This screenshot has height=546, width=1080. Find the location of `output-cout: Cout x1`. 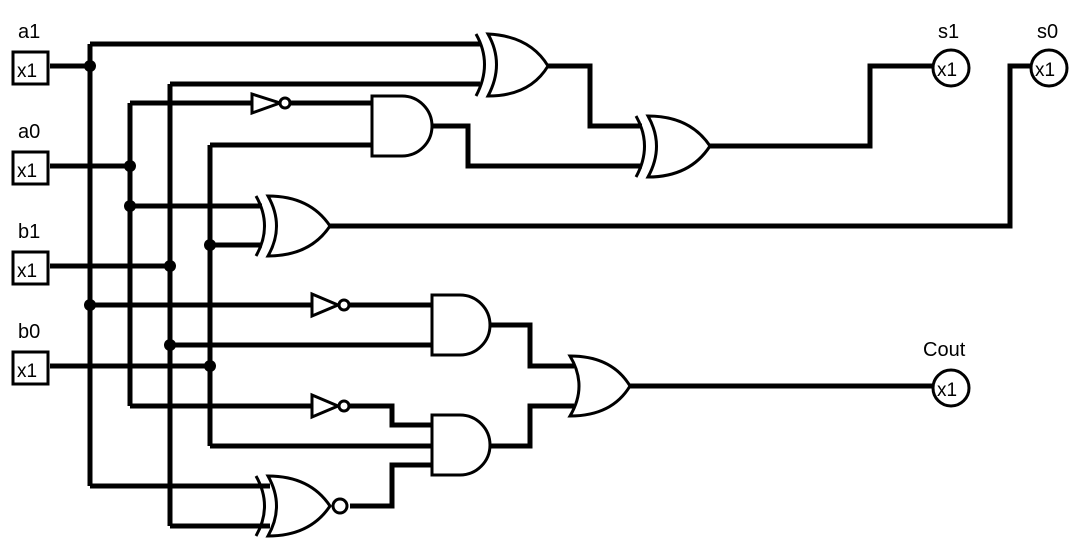

output-cout: Cout x1 is located at coordinates (947, 373).